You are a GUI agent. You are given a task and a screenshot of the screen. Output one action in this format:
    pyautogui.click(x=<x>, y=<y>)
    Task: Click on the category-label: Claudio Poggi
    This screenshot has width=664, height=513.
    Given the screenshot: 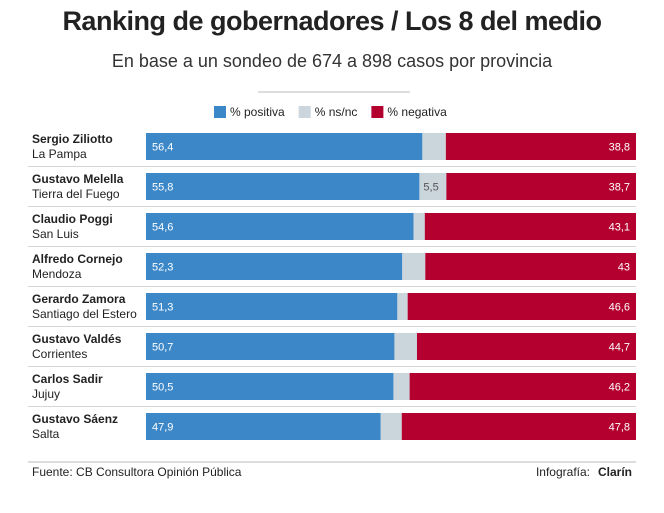 What is the action you would take?
    pyautogui.click(x=72, y=219)
    